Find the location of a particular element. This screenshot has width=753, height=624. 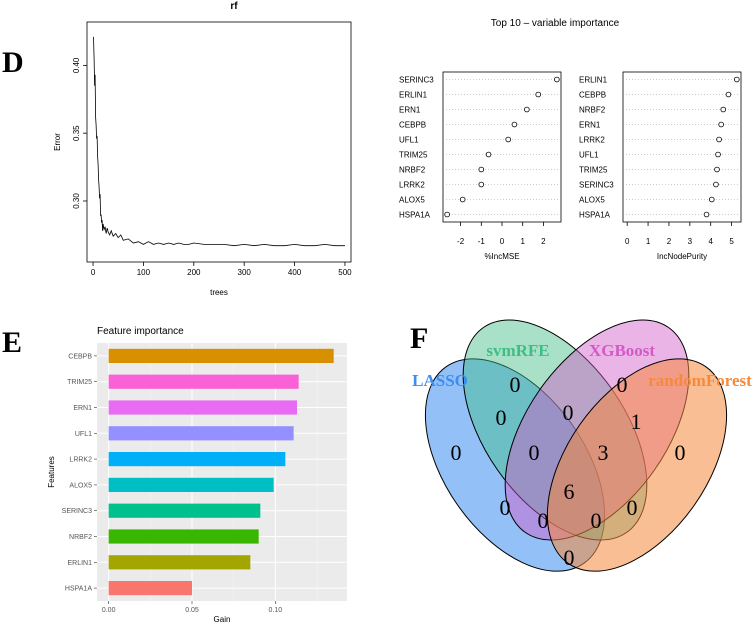

xgb-category-label: ALOX5 is located at coordinates (80, 485).